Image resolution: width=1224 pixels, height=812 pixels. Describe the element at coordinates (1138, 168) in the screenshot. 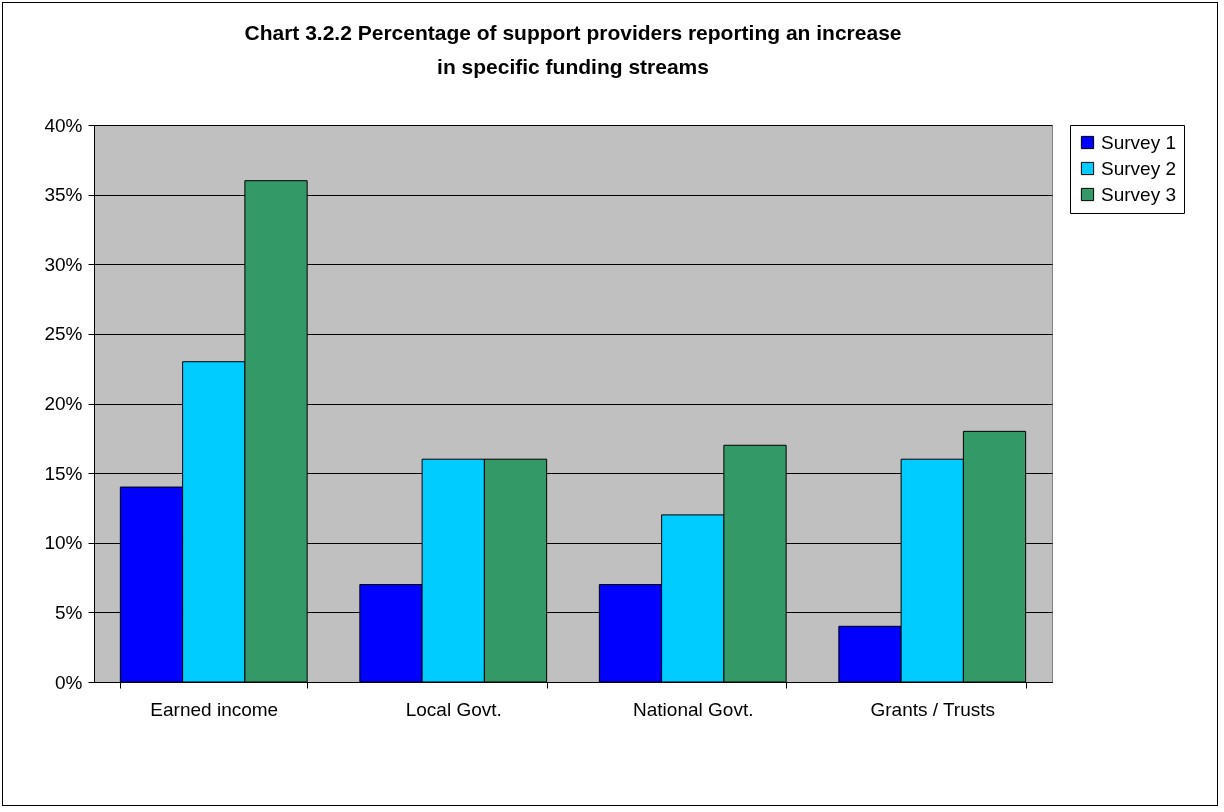

I see `legend-label: Survey 2` at that location.